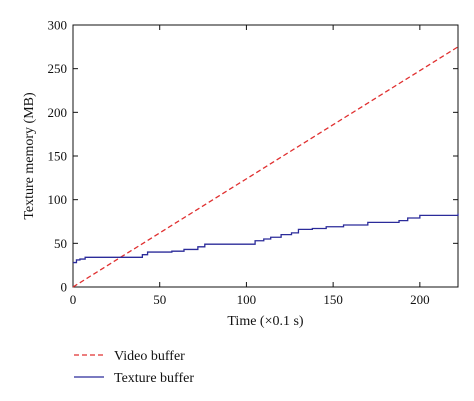 This screenshot has height=401, width=474. I want to click on y-tick-label: 250, so click(58, 68).